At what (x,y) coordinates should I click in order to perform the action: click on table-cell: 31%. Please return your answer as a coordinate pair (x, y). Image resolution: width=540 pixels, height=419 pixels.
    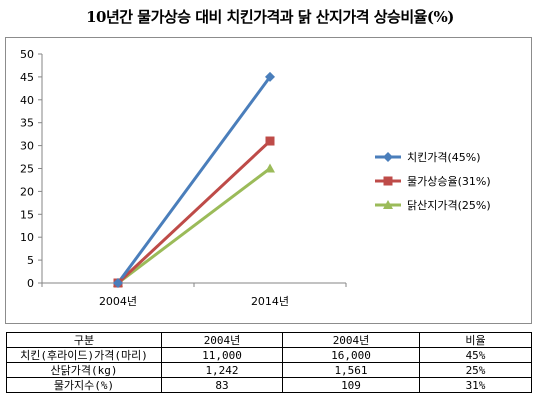
    Looking at the image, I should click on (475, 385).